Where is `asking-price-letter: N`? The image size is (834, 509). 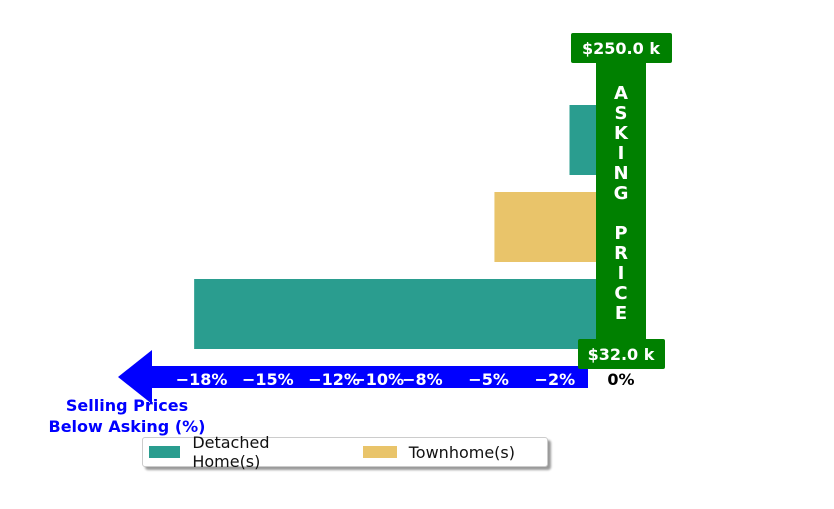 asking-price-letter: N is located at coordinates (620, 173).